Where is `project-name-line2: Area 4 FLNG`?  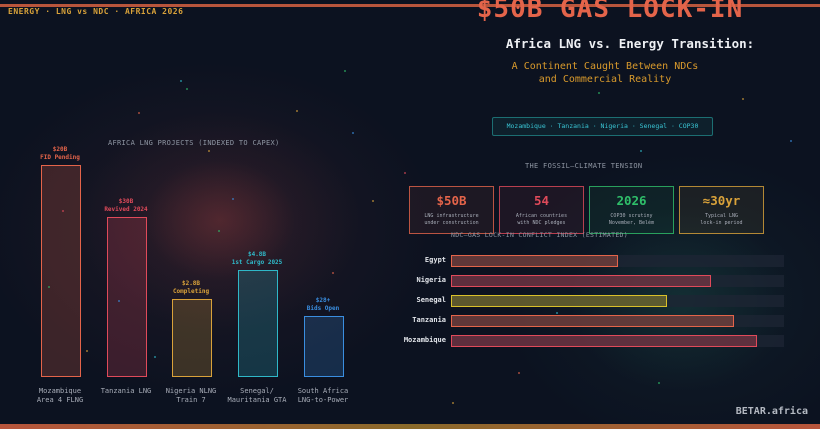
project-name-line2: Area 4 FLNG is located at coordinates (60, 400).